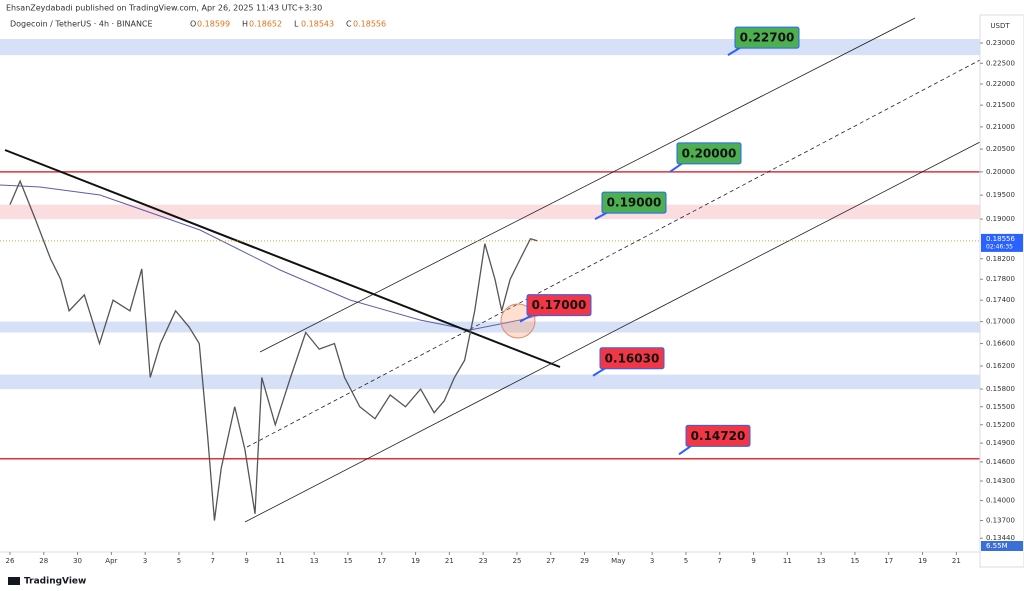 This screenshot has height=591, width=1024. Describe the element at coordinates (999, 246) in the screenshot. I see `countdown: 02:46:35` at that location.